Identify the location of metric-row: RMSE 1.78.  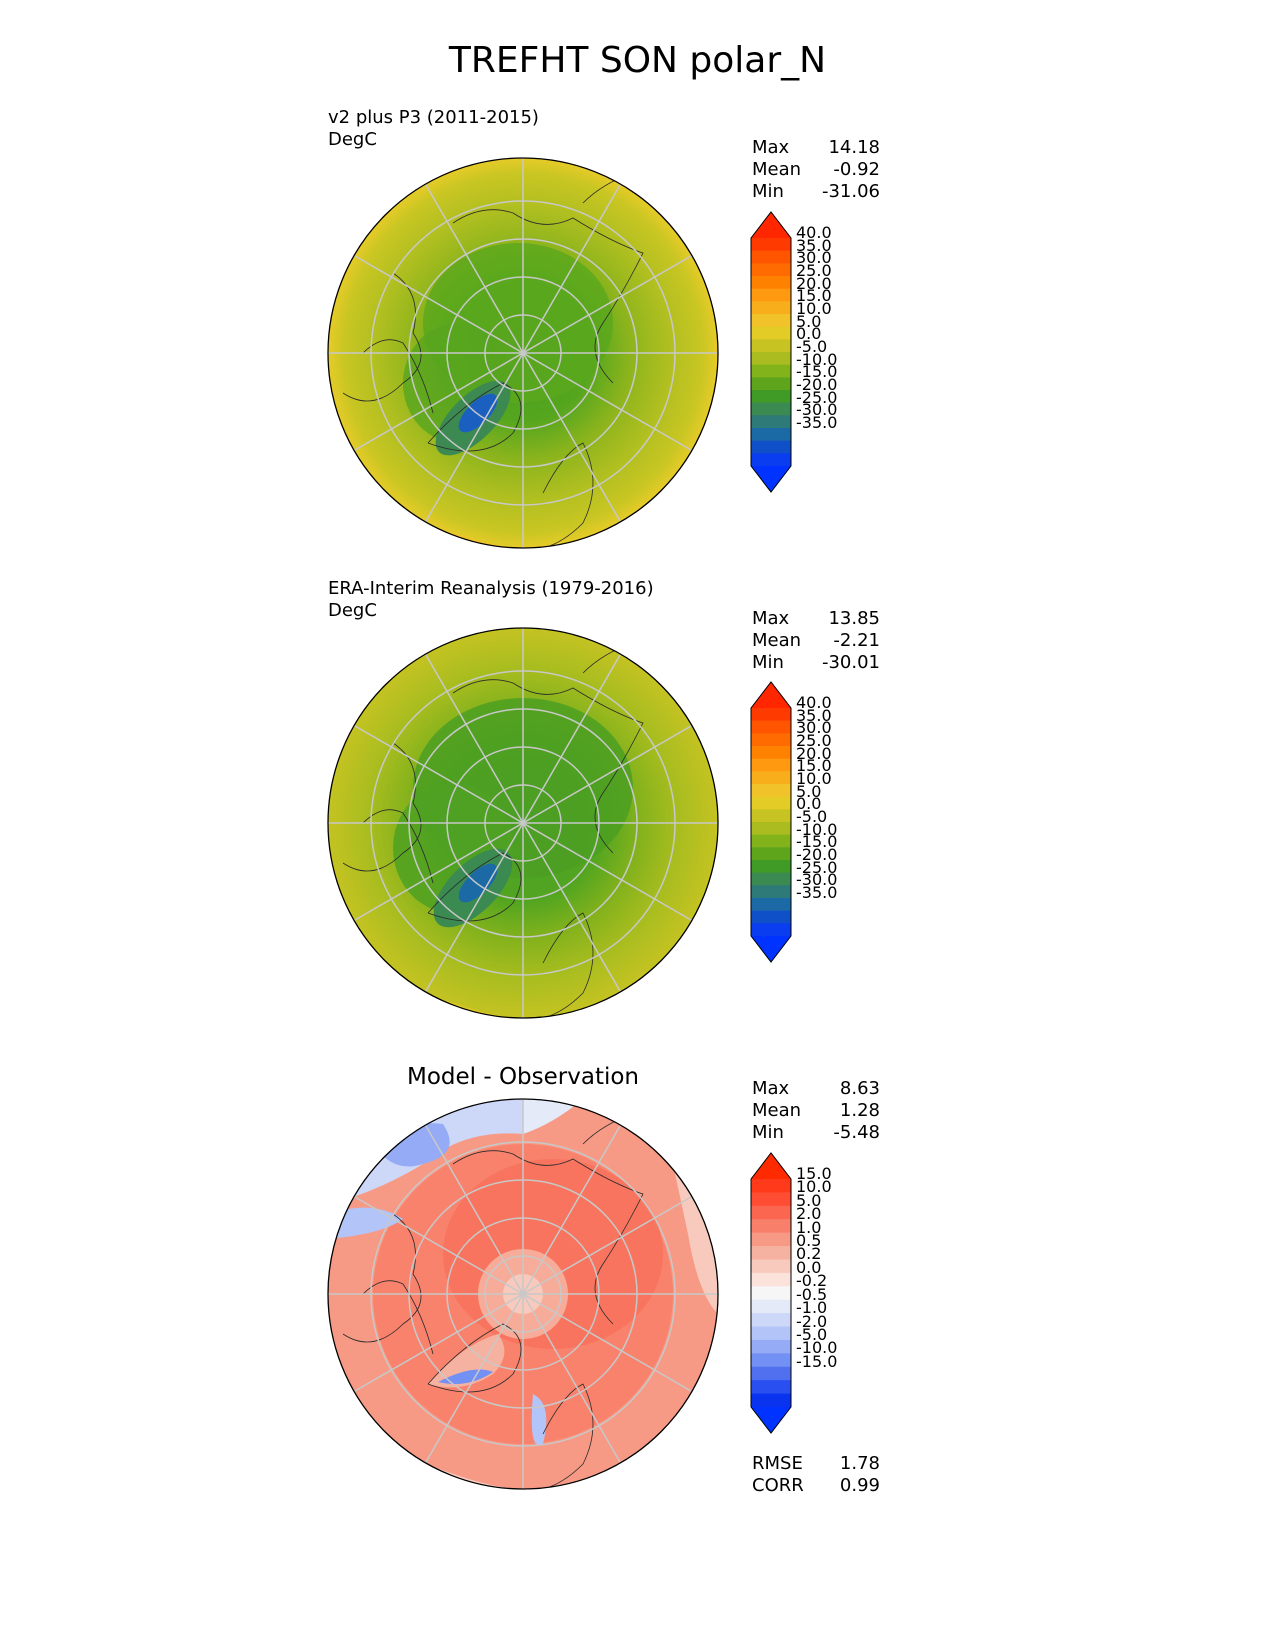
(816, 1464).